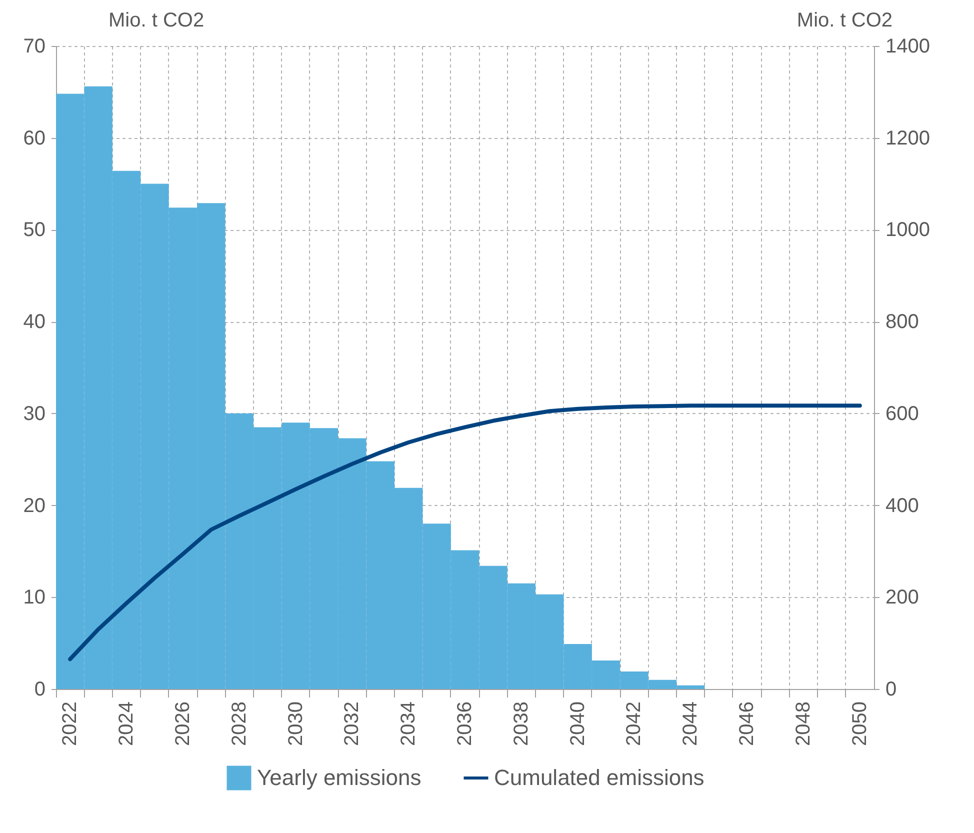 This screenshot has height=833, width=974. Describe the element at coordinates (891, 689) in the screenshot. I see `y2-tick-label: 0` at that location.